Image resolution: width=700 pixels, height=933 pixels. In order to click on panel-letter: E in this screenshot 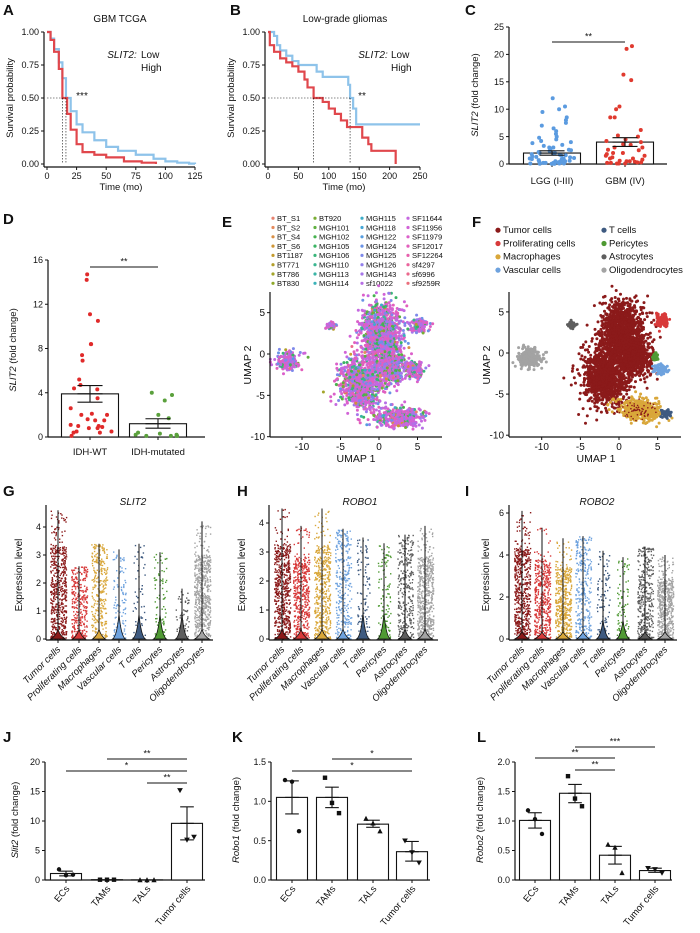, I will do `click(227, 222)`.